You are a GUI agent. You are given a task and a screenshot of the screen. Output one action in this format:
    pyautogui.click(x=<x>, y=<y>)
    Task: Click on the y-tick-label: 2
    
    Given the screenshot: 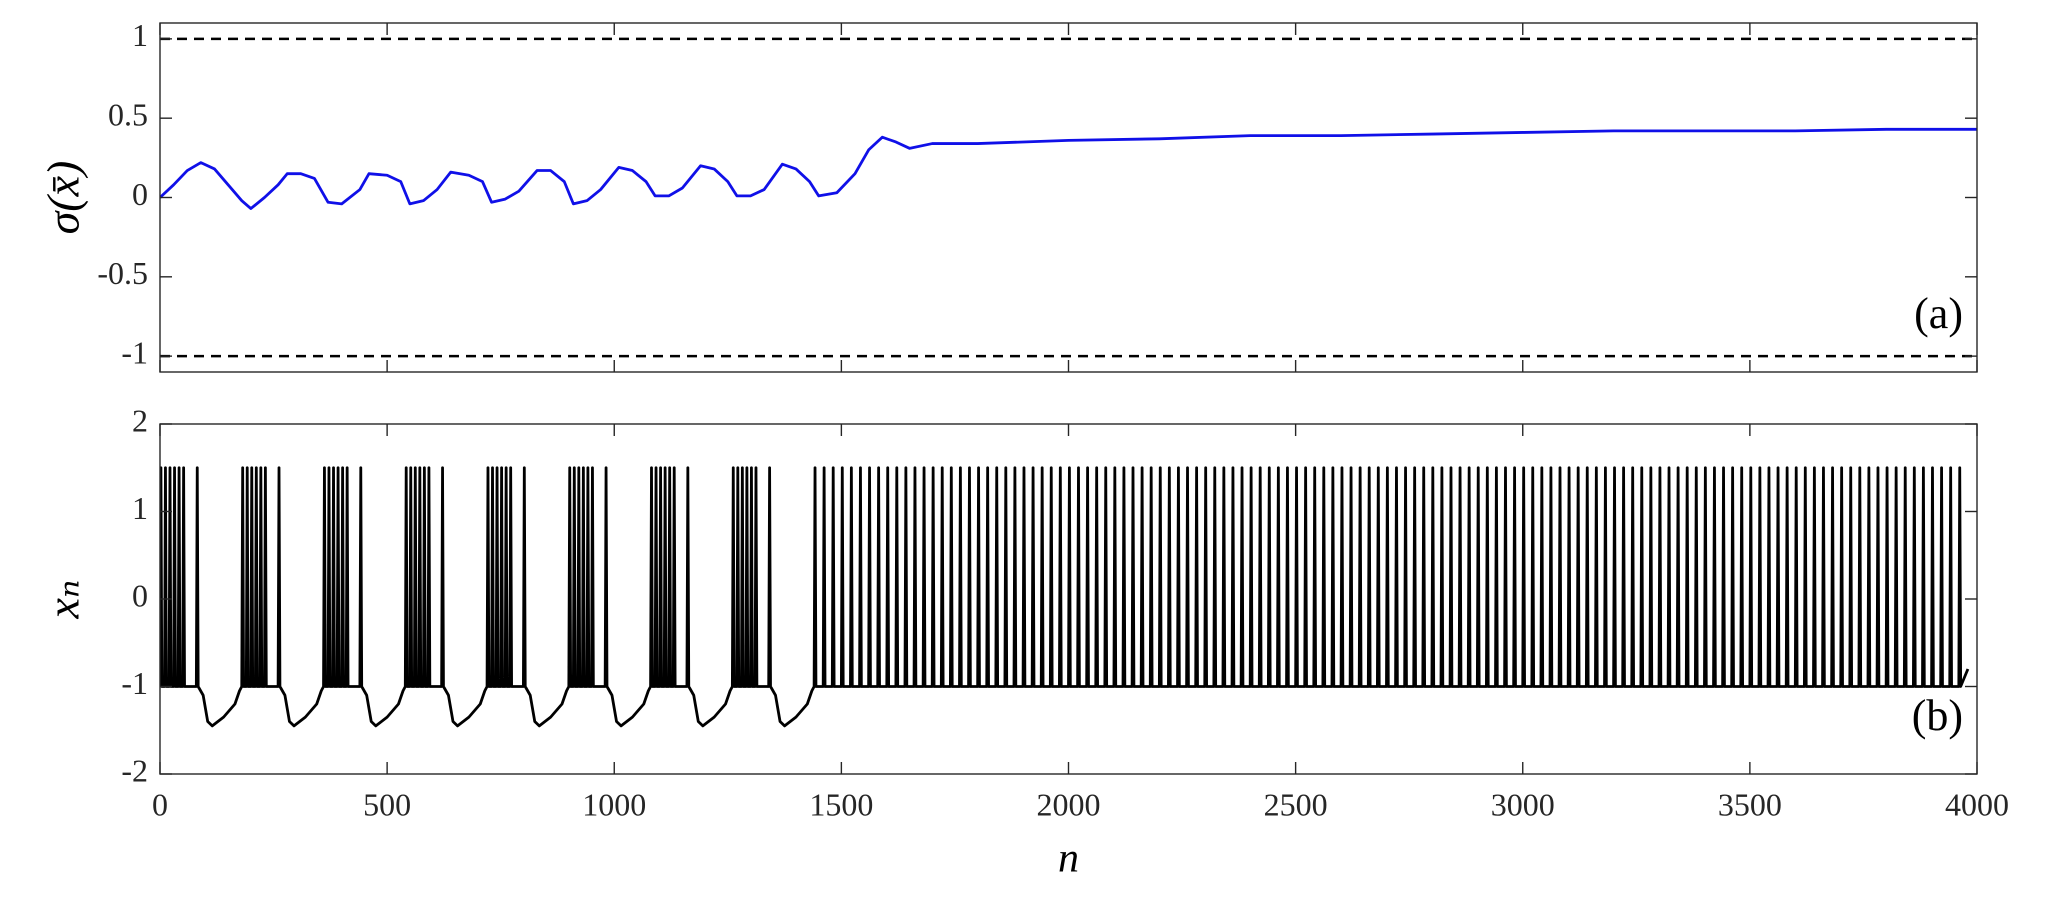 What is the action you would take?
    pyautogui.click(x=140, y=420)
    